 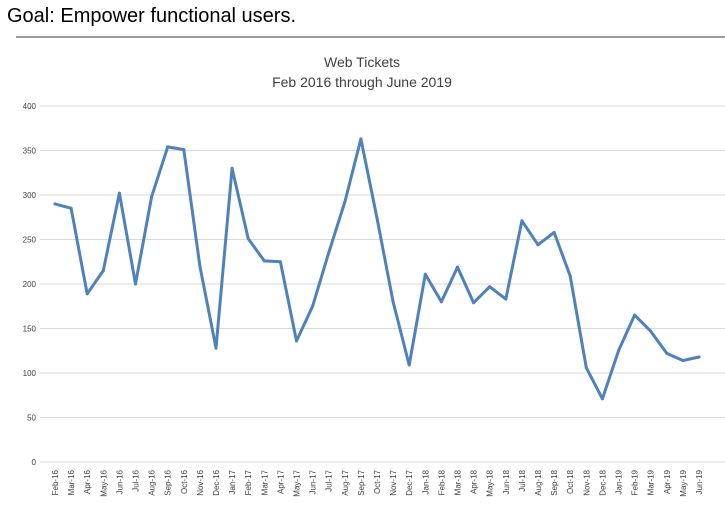 I want to click on y-tick-label: 350, so click(x=30, y=151).